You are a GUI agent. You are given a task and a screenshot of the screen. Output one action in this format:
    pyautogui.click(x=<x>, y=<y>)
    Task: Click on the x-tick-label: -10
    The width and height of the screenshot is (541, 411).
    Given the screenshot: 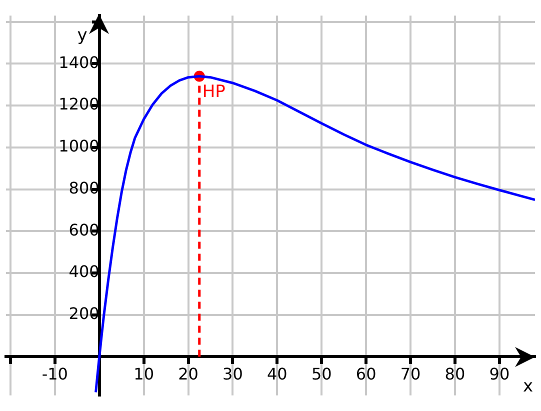 What is the action you would take?
    pyautogui.click(x=55, y=374)
    